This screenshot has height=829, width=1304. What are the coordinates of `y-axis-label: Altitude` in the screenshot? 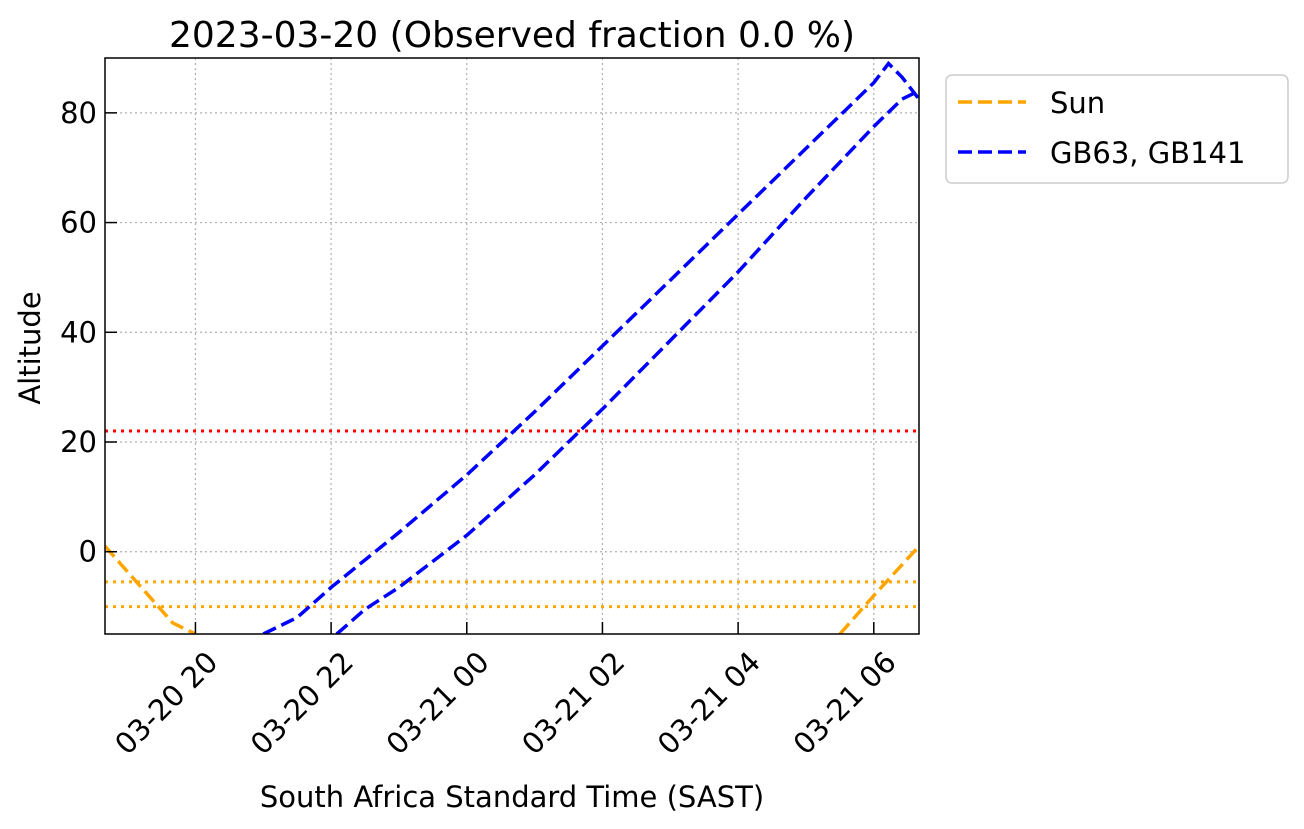 It's located at (30, 347).